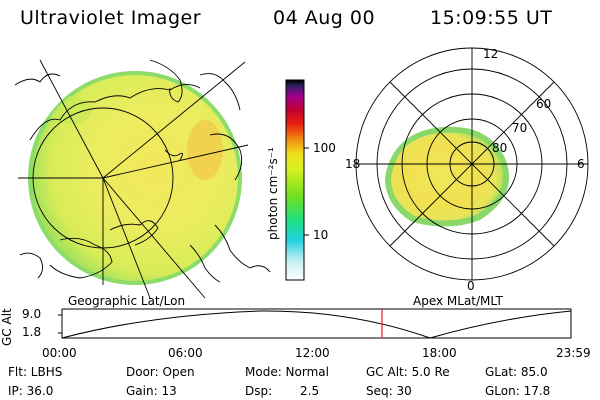 The width and height of the screenshot is (600, 400). I want to click on altitude-frame, so click(316, 323).